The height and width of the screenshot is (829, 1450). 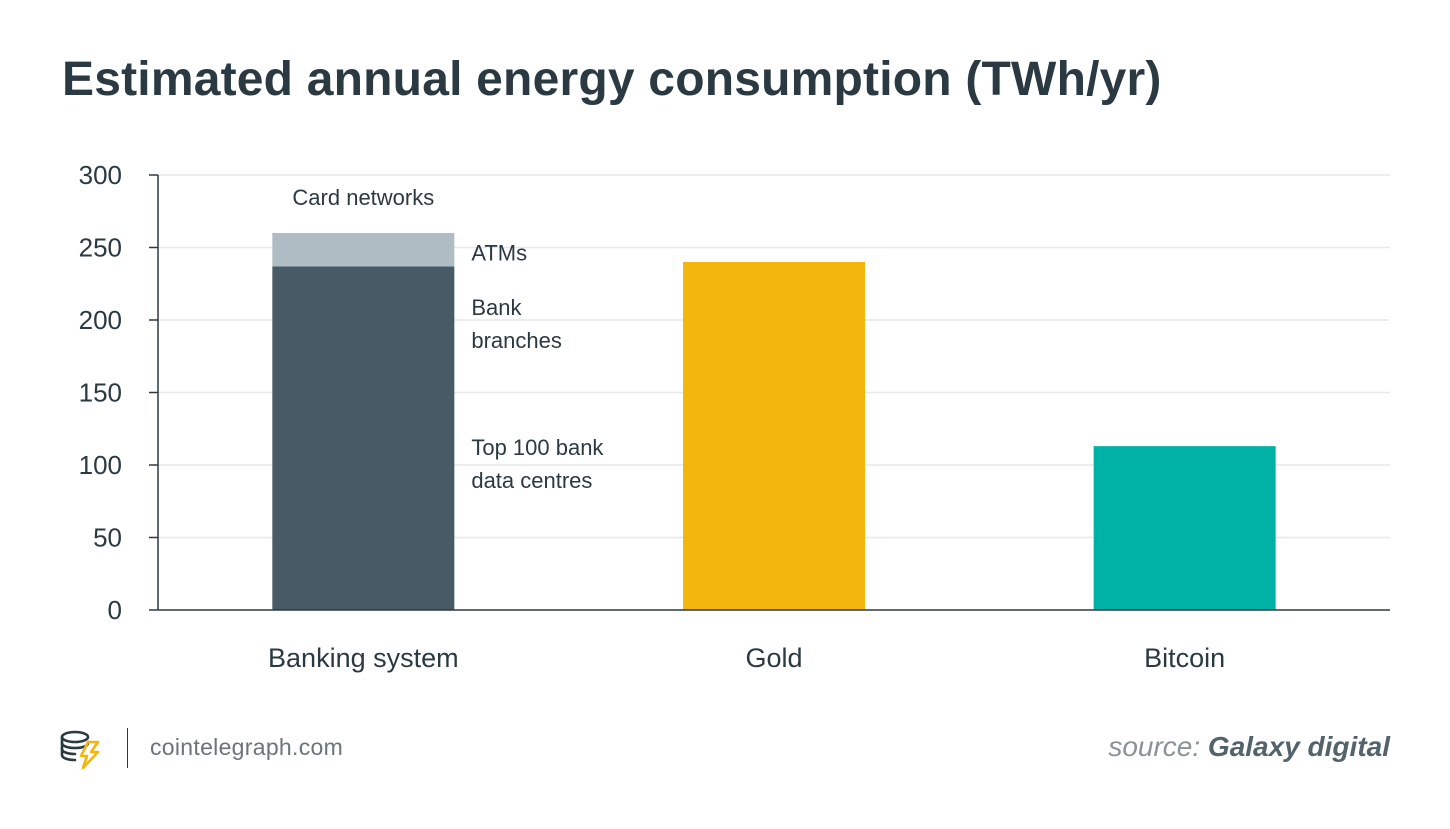 What do you see at coordinates (1154, 746) in the screenshot?
I see `source-prefix: source:` at bounding box center [1154, 746].